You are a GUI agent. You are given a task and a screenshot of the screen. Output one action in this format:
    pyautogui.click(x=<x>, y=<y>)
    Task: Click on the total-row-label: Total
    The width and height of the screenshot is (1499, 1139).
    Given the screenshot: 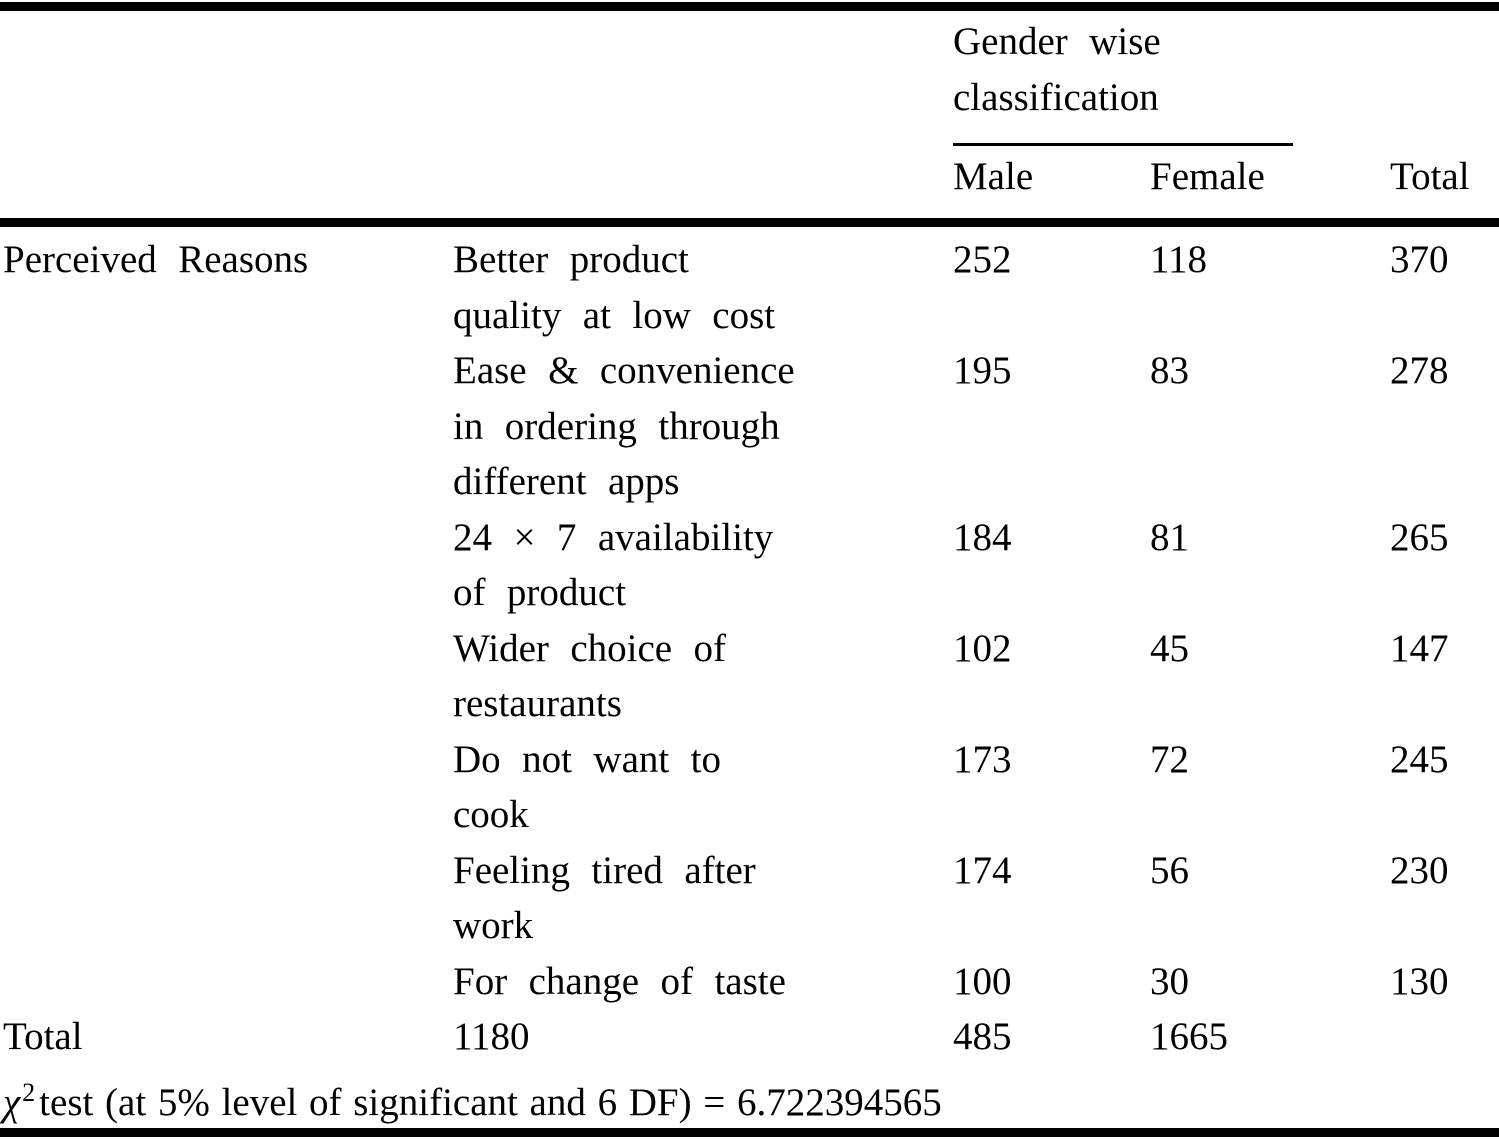 What is the action you would take?
    pyautogui.click(x=43, y=1036)
    